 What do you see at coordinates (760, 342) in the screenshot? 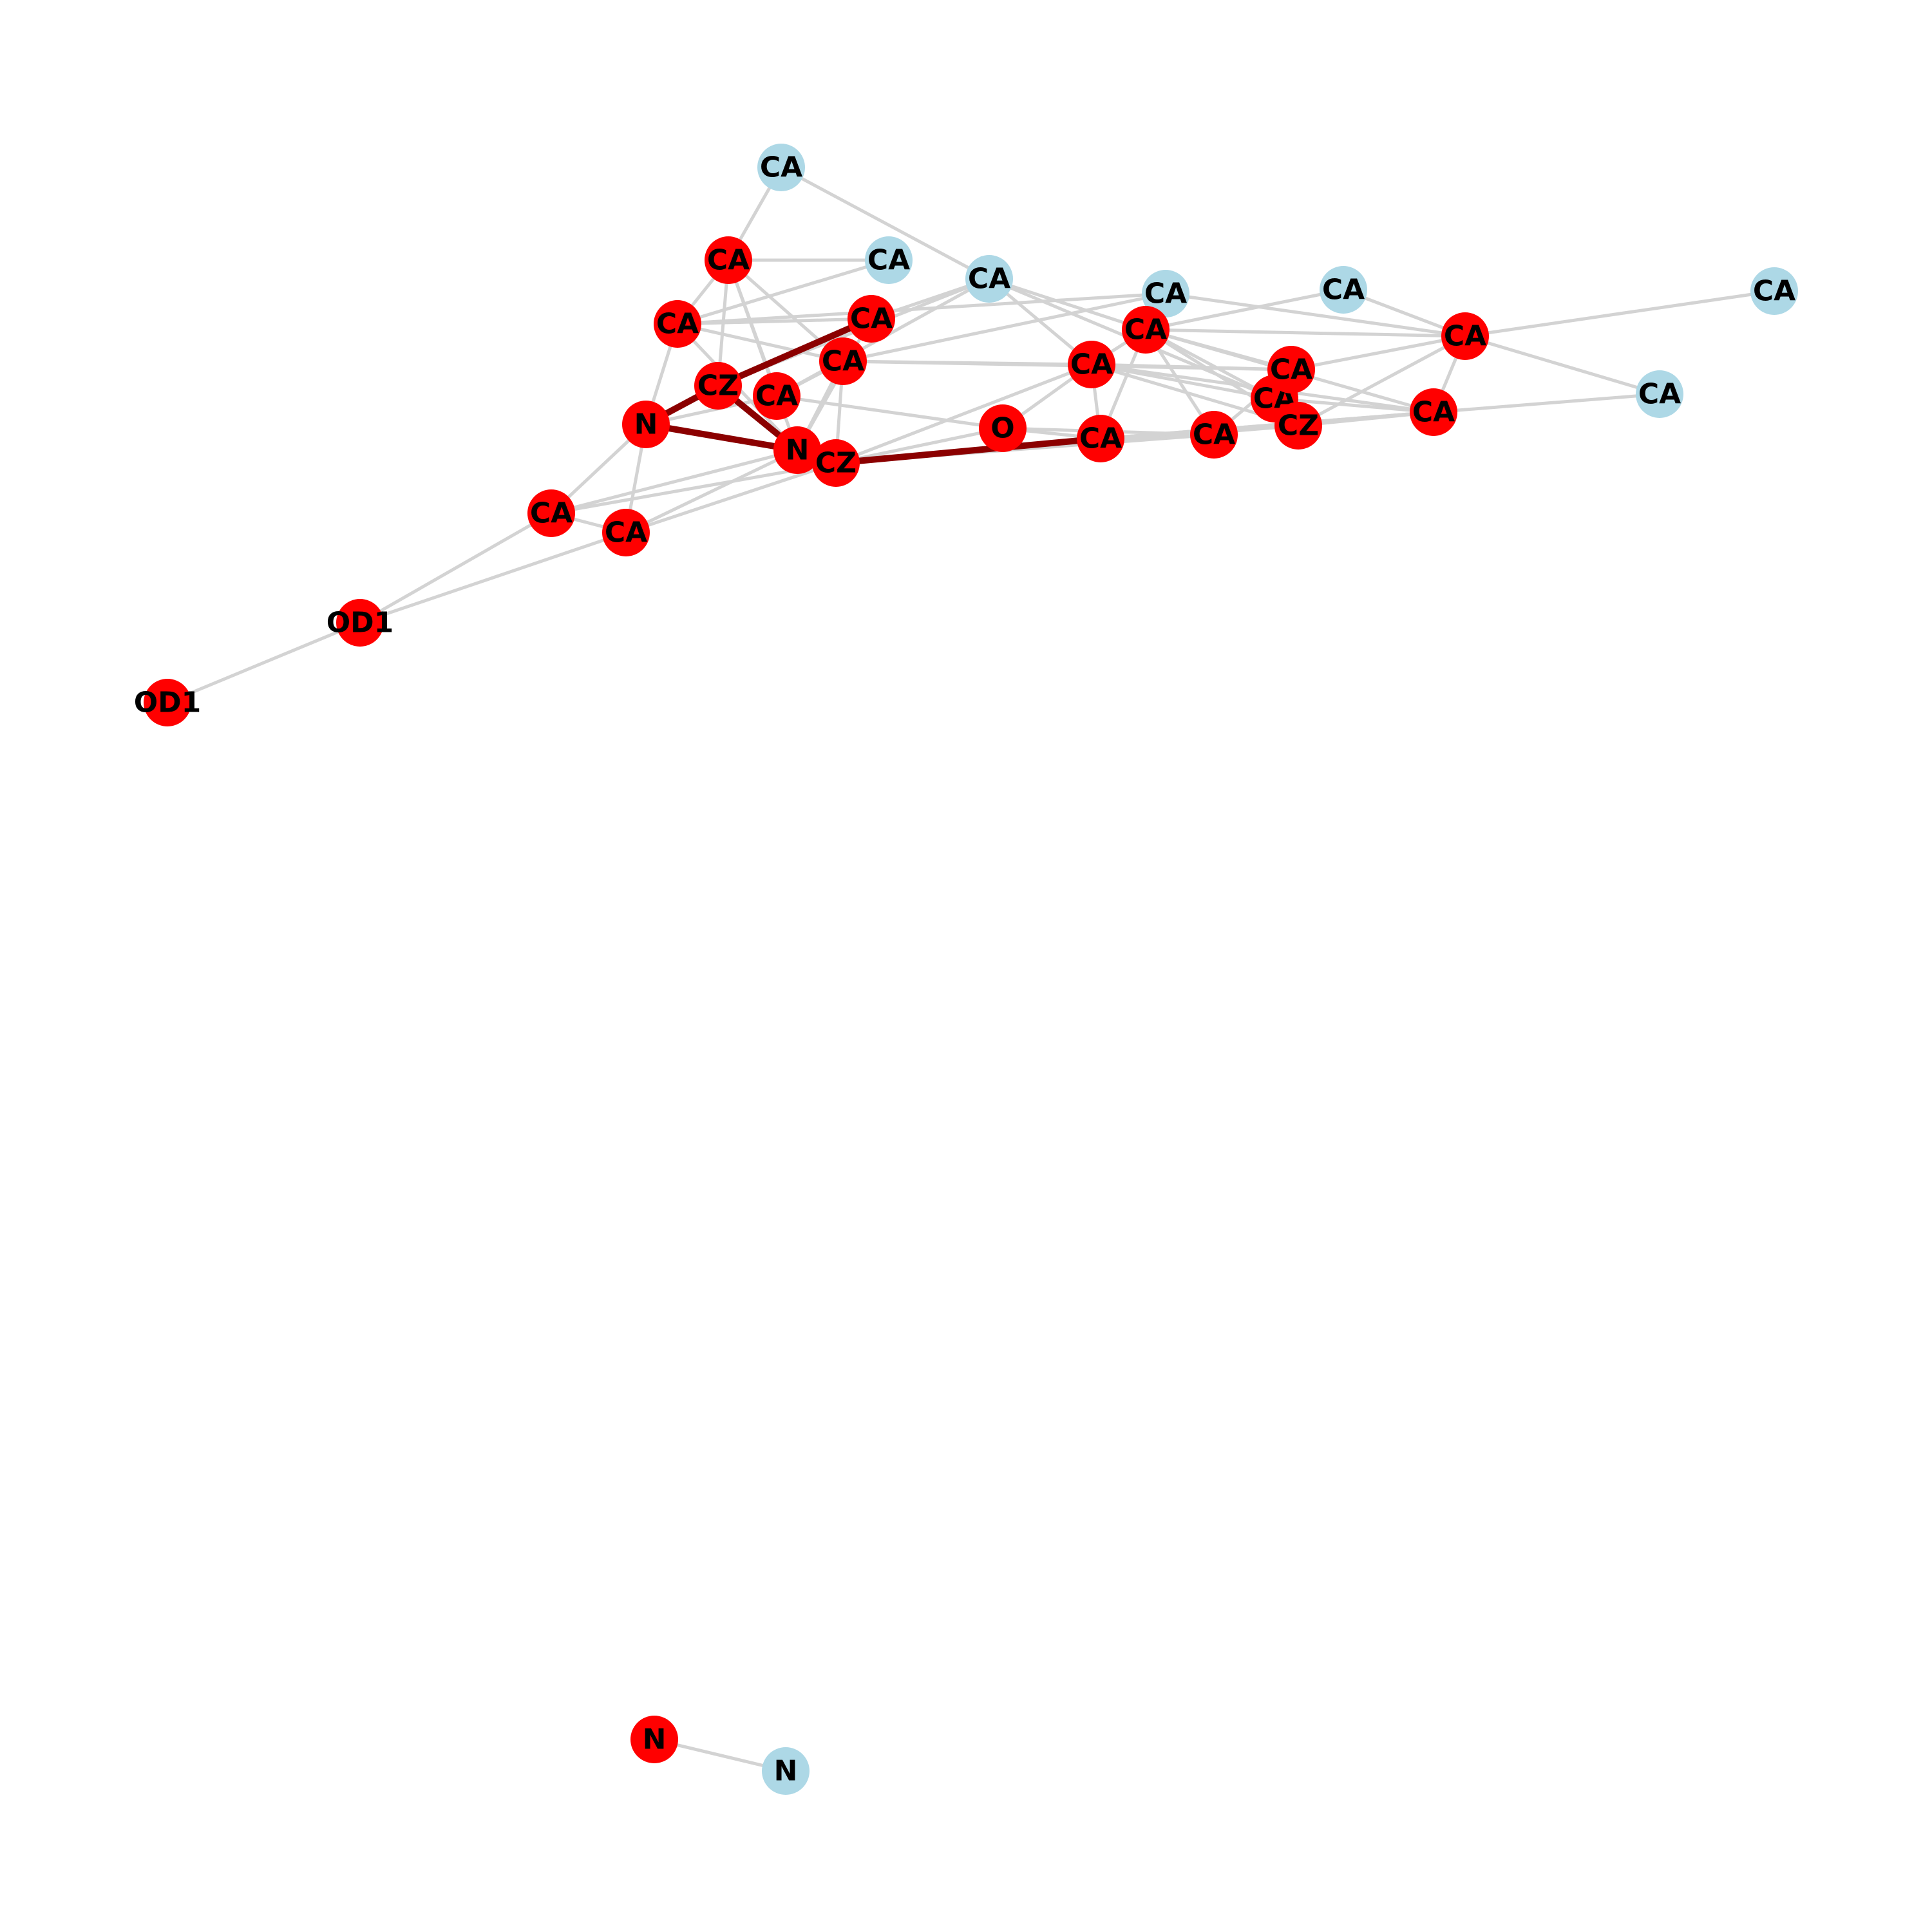
I see `edge-ca_r2-ca_r5` at bounding box center [760, 342].